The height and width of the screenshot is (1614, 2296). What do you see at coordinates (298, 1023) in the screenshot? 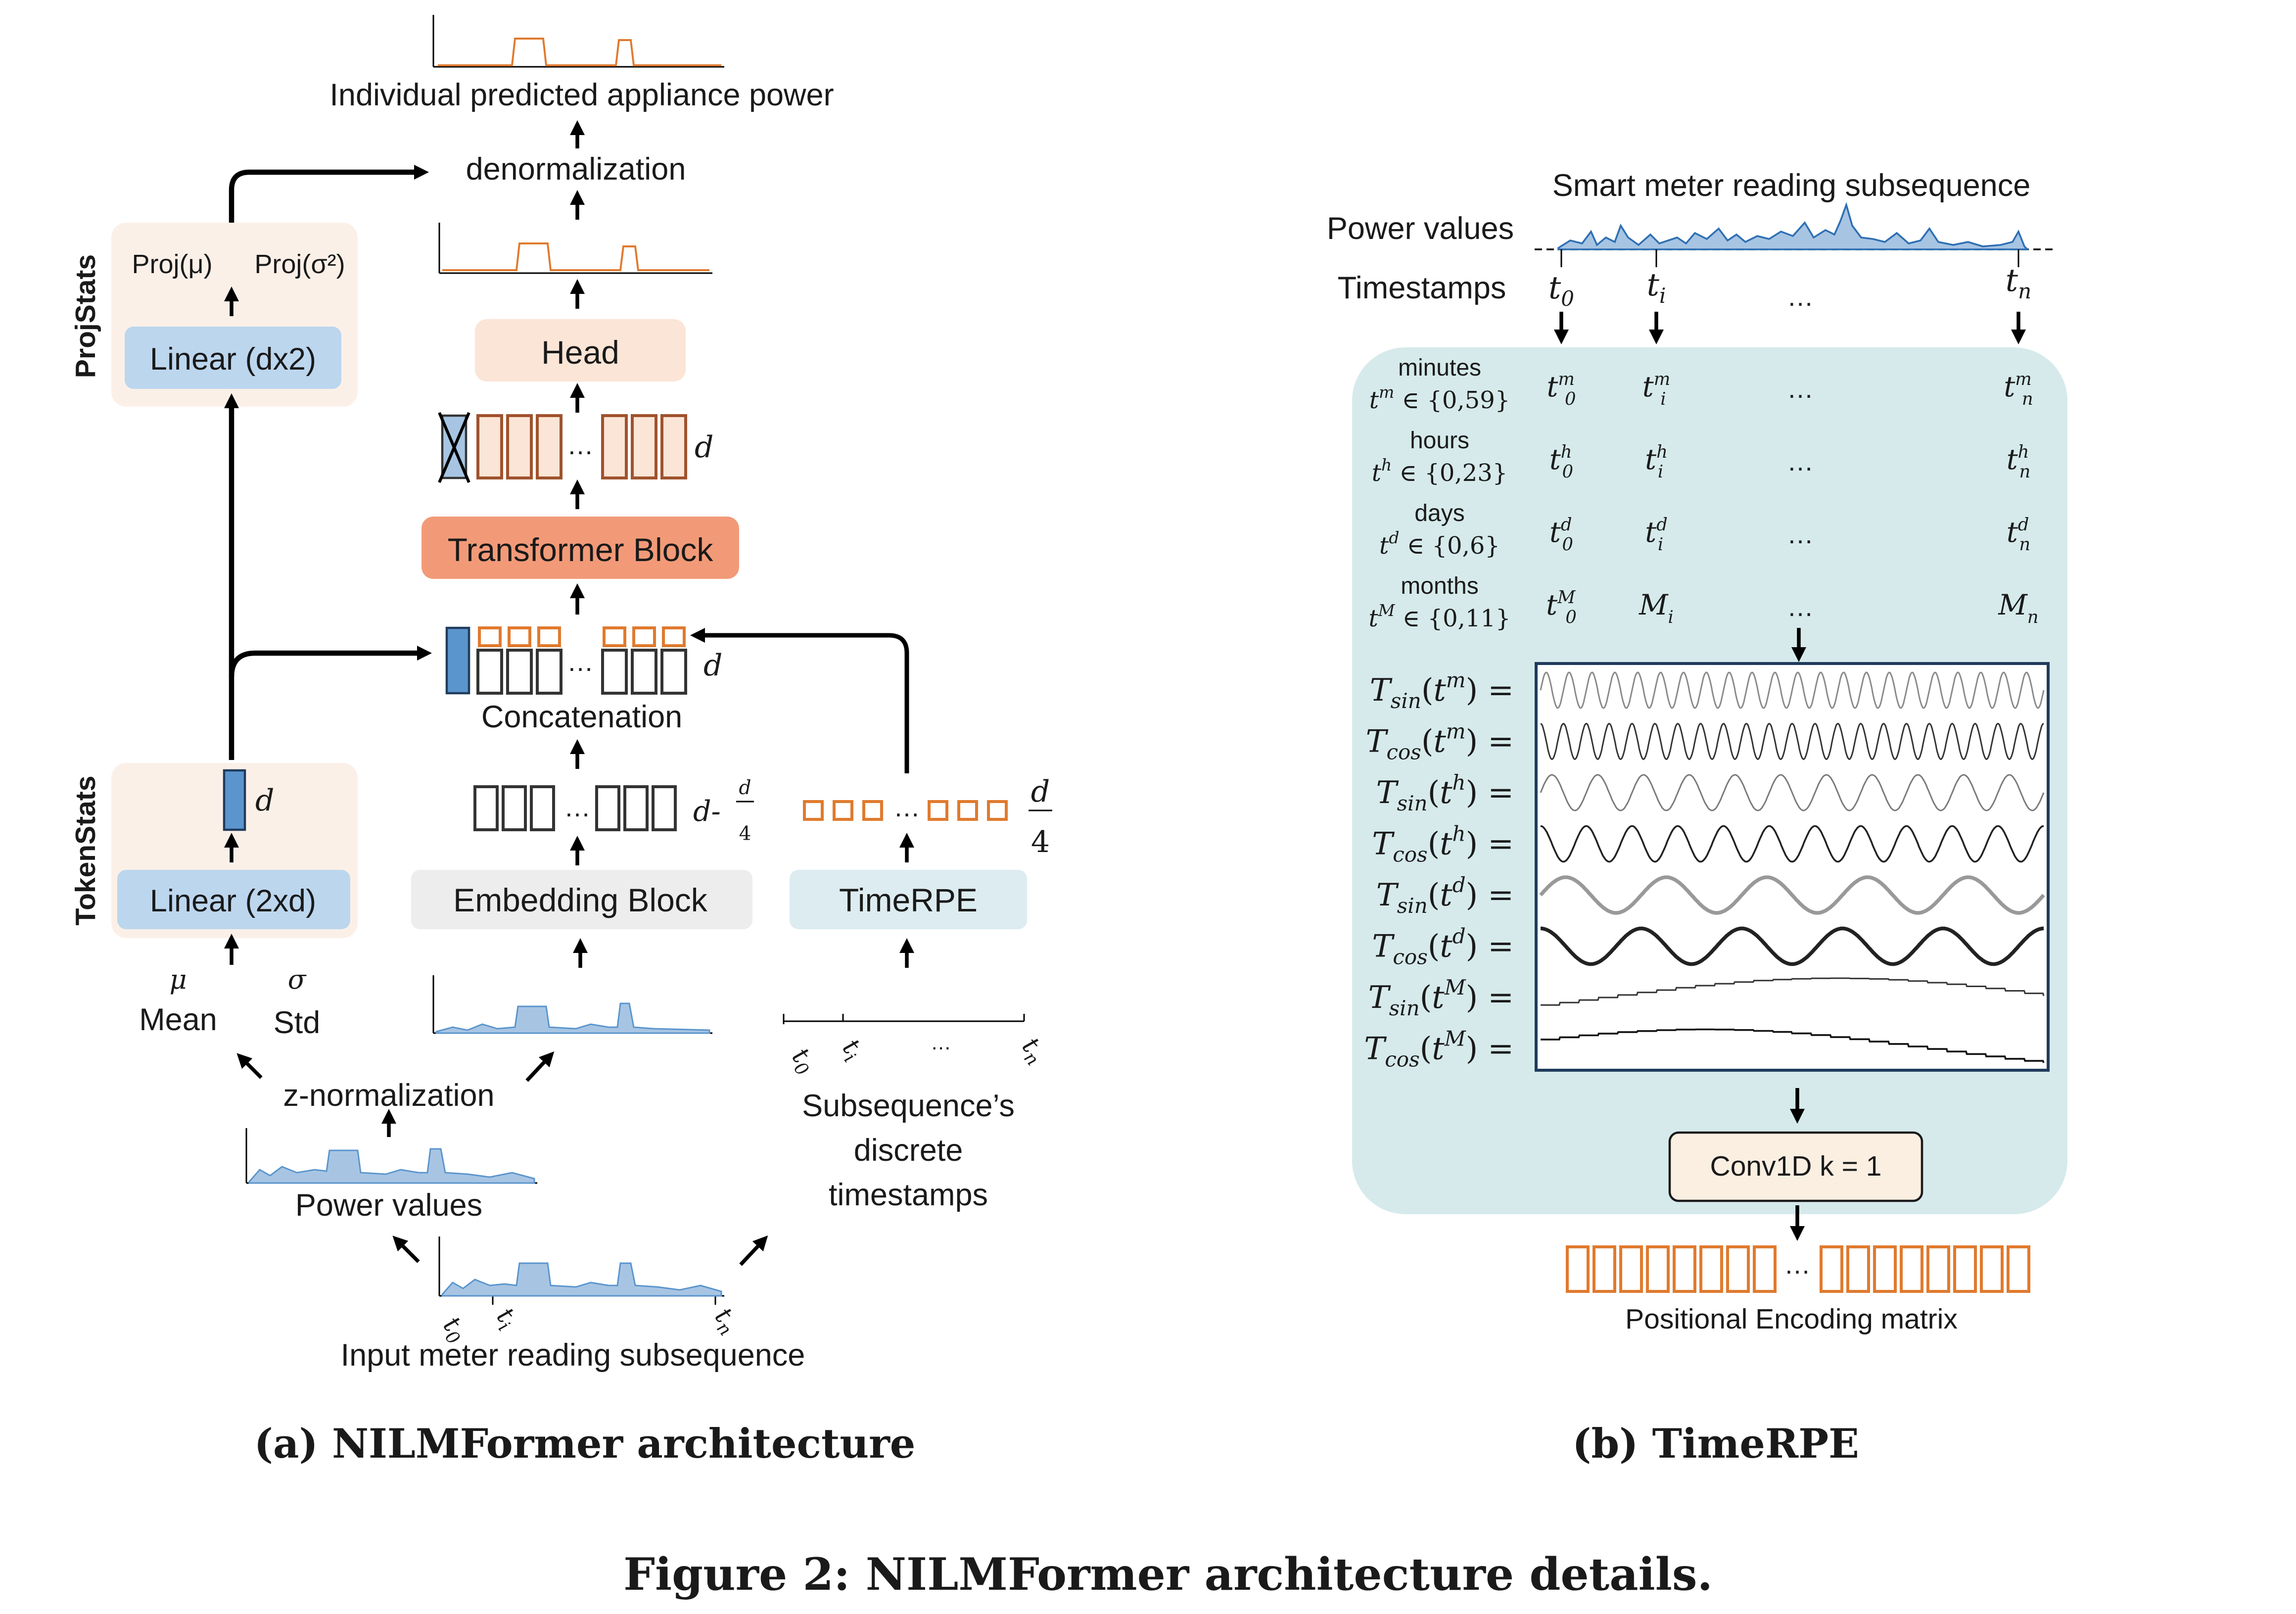
I see `std-label: Std` at bounding box center [298, 1023].